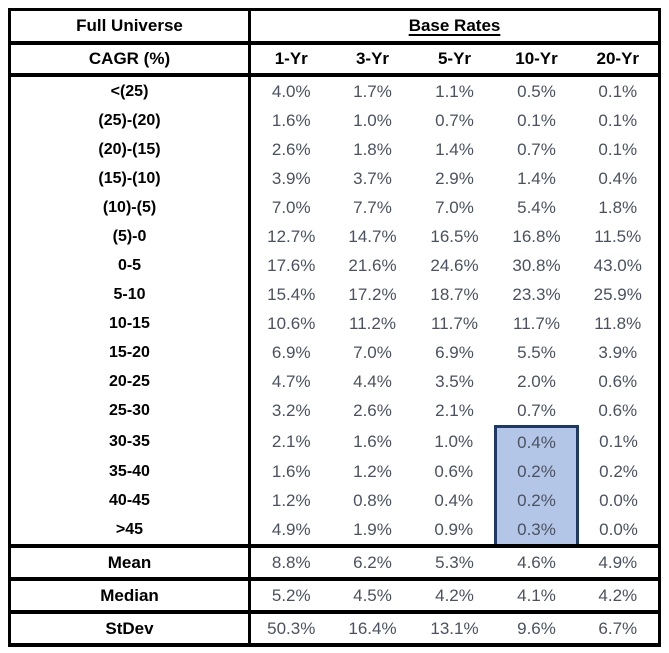 The width and height of the screenshot is (669, 653). What do you see at coordinates (130, 90) in the screenshot?
I see `row-label: <(25)` at bounding box center [130, 90].